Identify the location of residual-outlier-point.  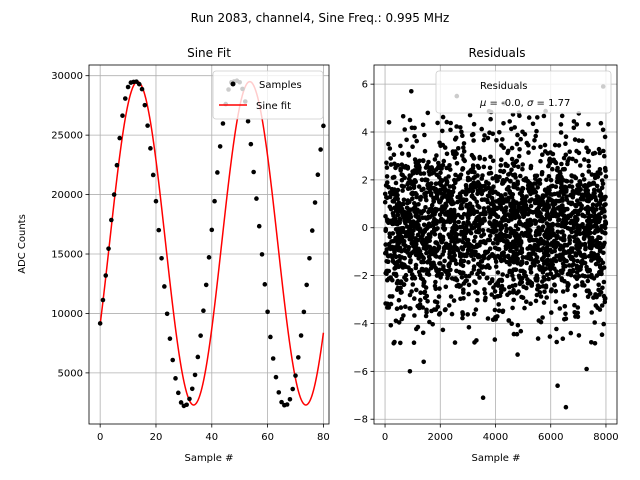
(586, 369).